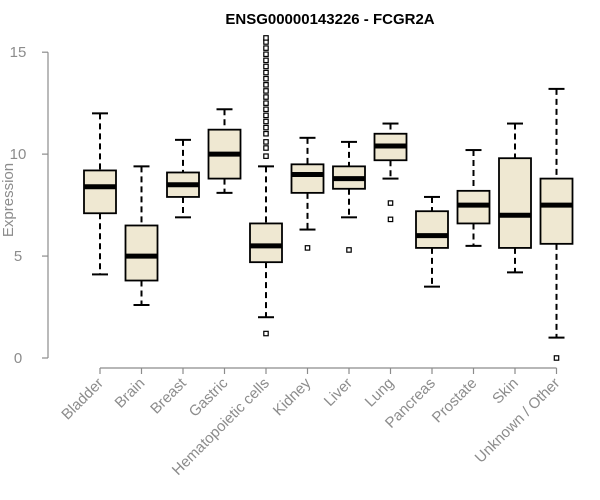 Image resolution: width=600 pixels, height=500 pixels. What do you see at coordinates (338, 392) in the screenshot?
I see `x-label-7: Liver` at bounding box center [338, 392].